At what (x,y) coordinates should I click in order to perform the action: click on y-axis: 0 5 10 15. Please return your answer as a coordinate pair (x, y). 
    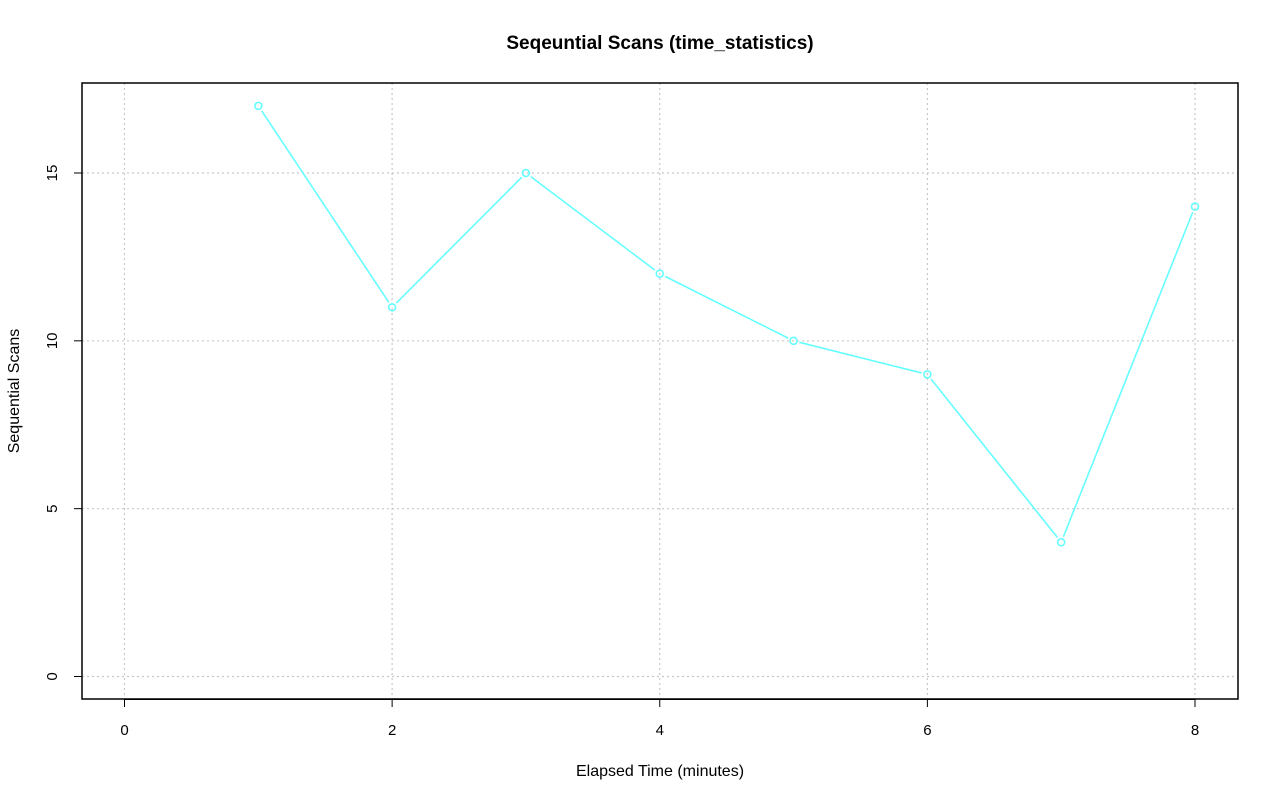
    Looking at the image, I should click on (63, 423).